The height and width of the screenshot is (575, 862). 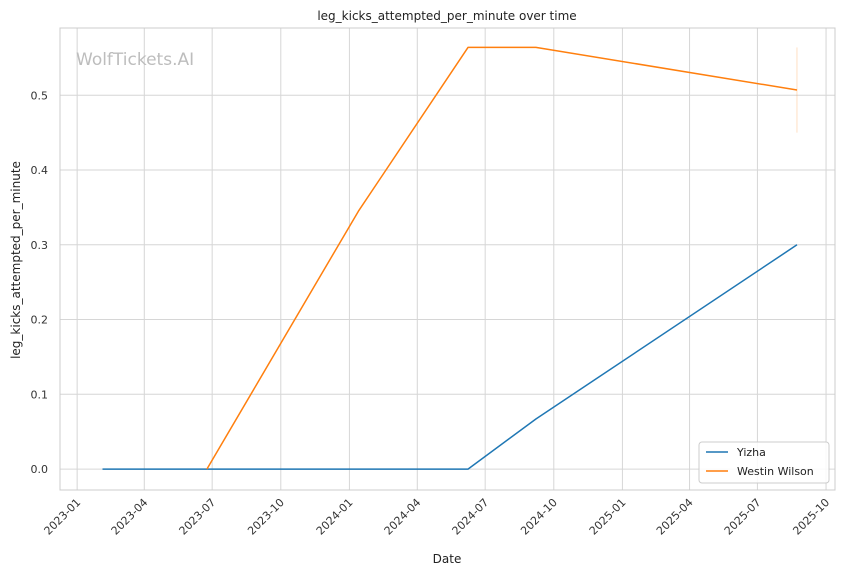 What do you see at coordinates (775, 471) in the screenshot?
I see `legend-label-westin-wilson: Westin Wilson` at bounding box center [775, 471].